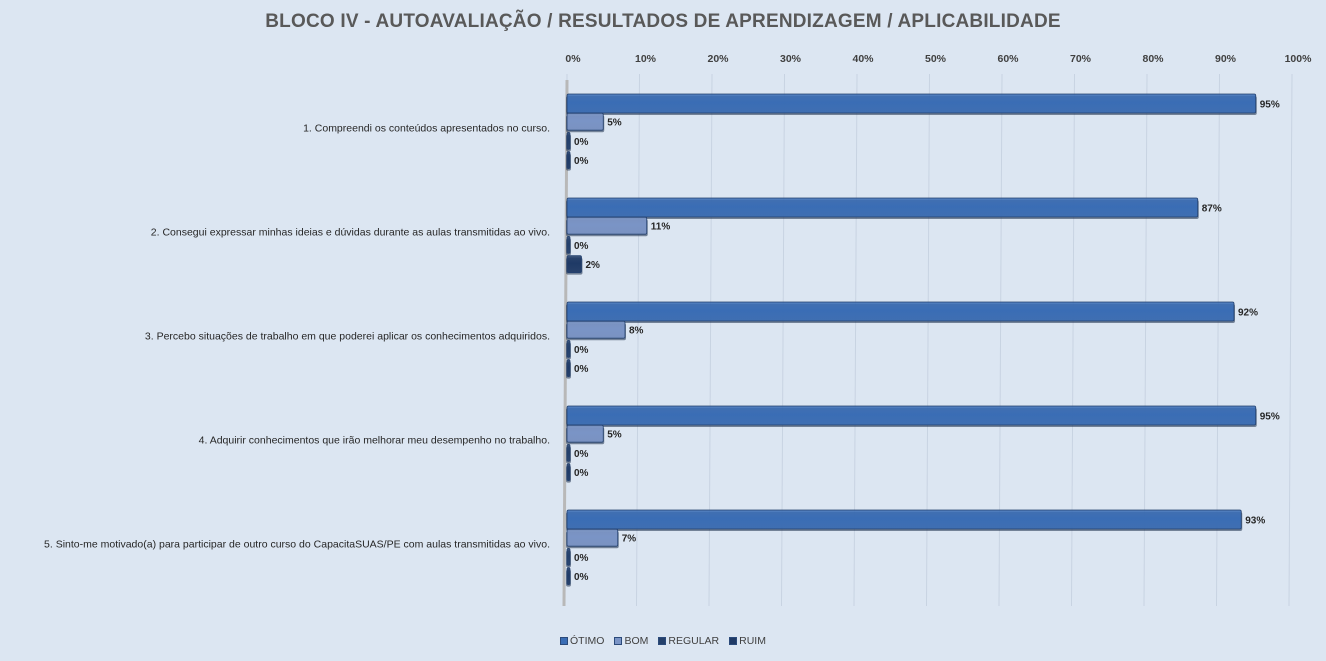  Describe the element at coordinates (646, 59) in the screenshot. I see `x-tick-label: 10%` at that location.